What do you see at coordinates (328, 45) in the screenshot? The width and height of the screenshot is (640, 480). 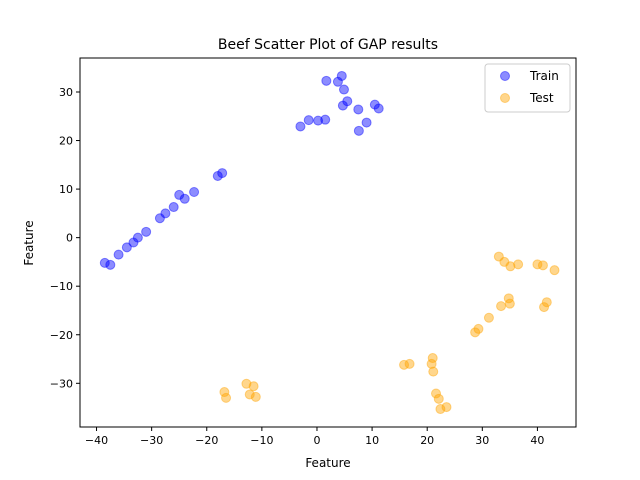 I see `chart-title: Beef Scatter Plot of GAP results` at bounding box center [328, 45].